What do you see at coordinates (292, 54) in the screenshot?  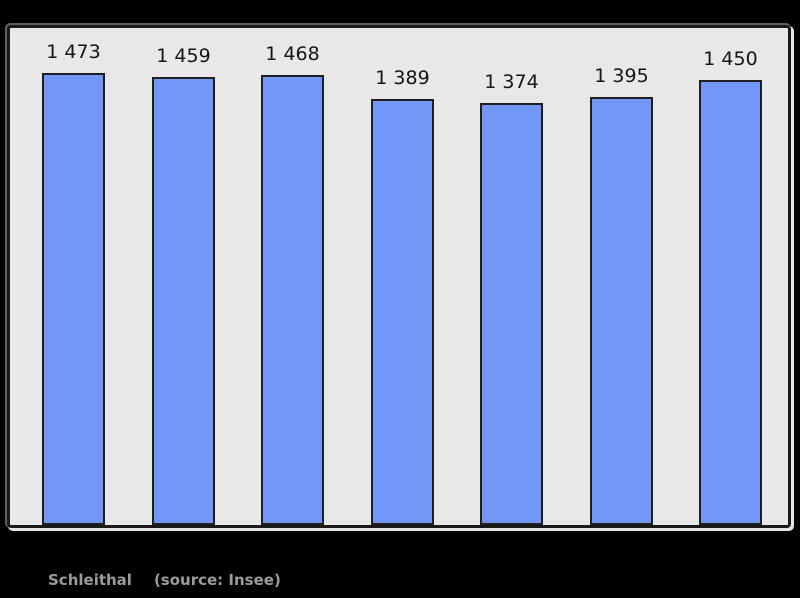 I see `bar-value-label: 1 468` at bounding box center [292, 54].